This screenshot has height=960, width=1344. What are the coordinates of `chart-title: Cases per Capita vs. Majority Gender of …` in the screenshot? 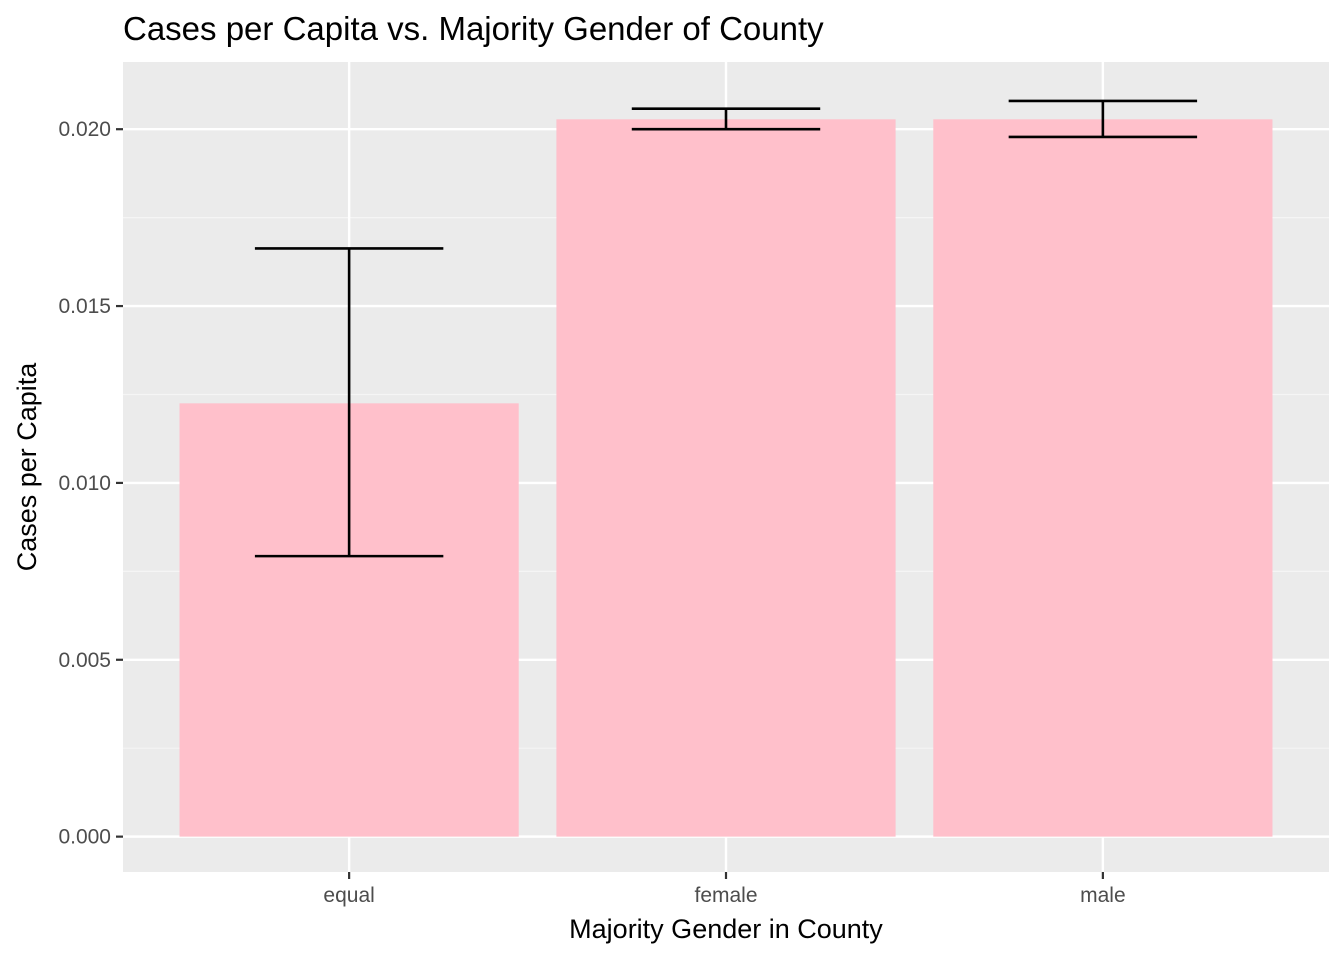 It's located at (473, 28).